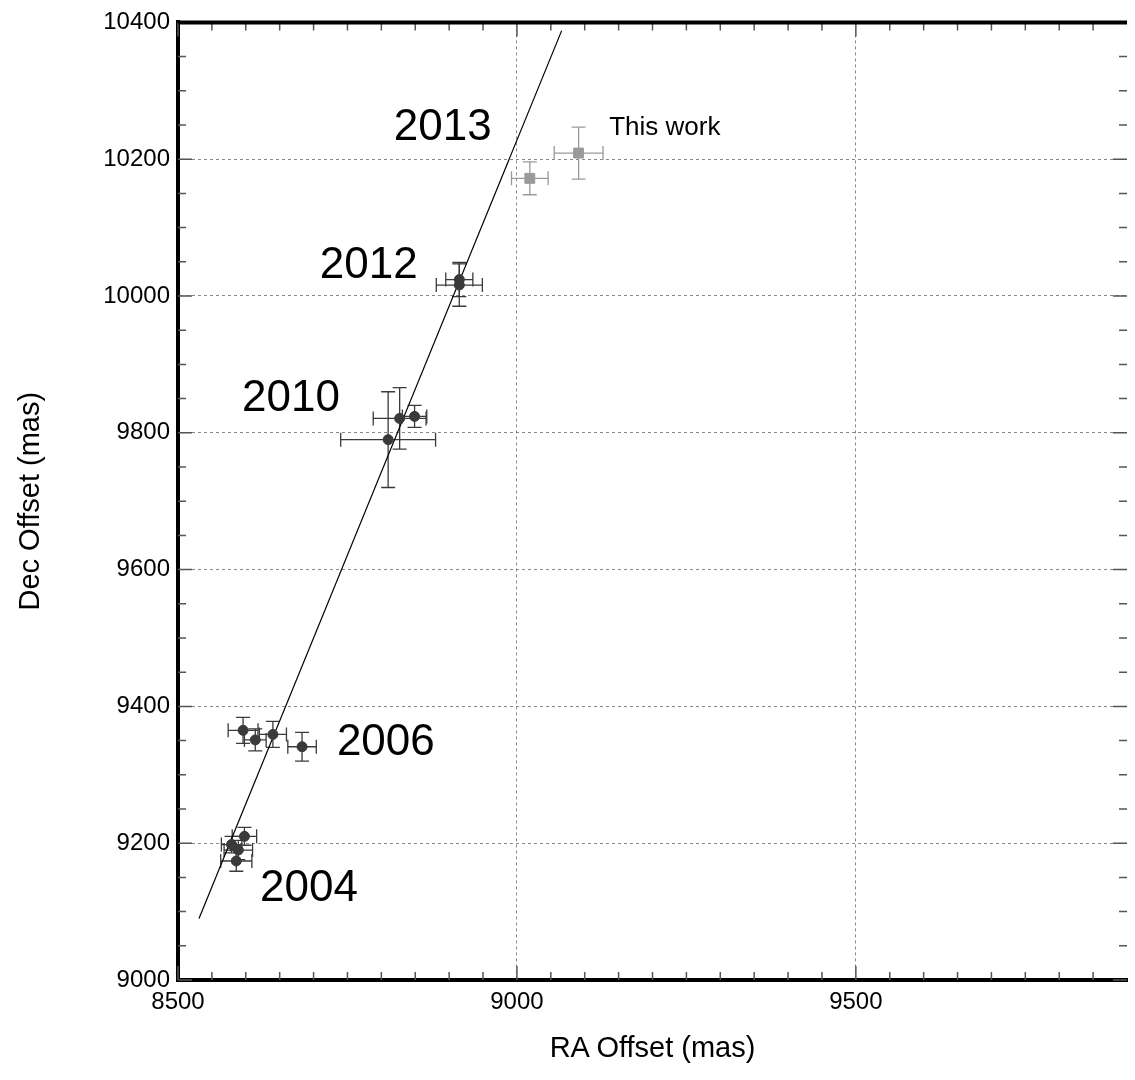 The image size is (1135, 1080). Describe the element at coordinates (442, 124) in the screenshot. I see `annotation: 2013` at that location.